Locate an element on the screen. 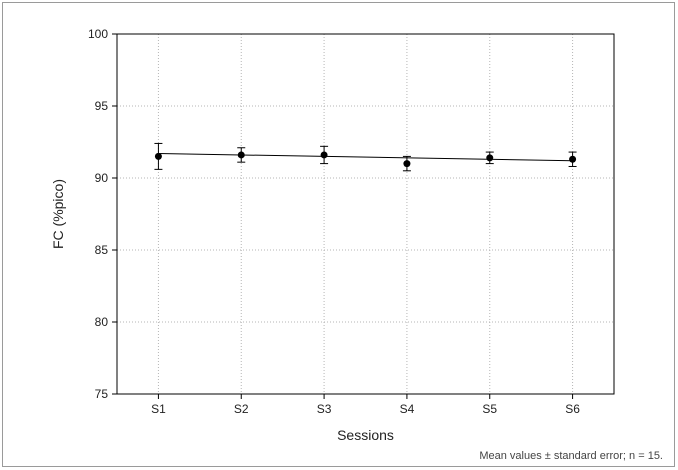 The image size is (678, 470). data-series is located at coordinates (365, 157).